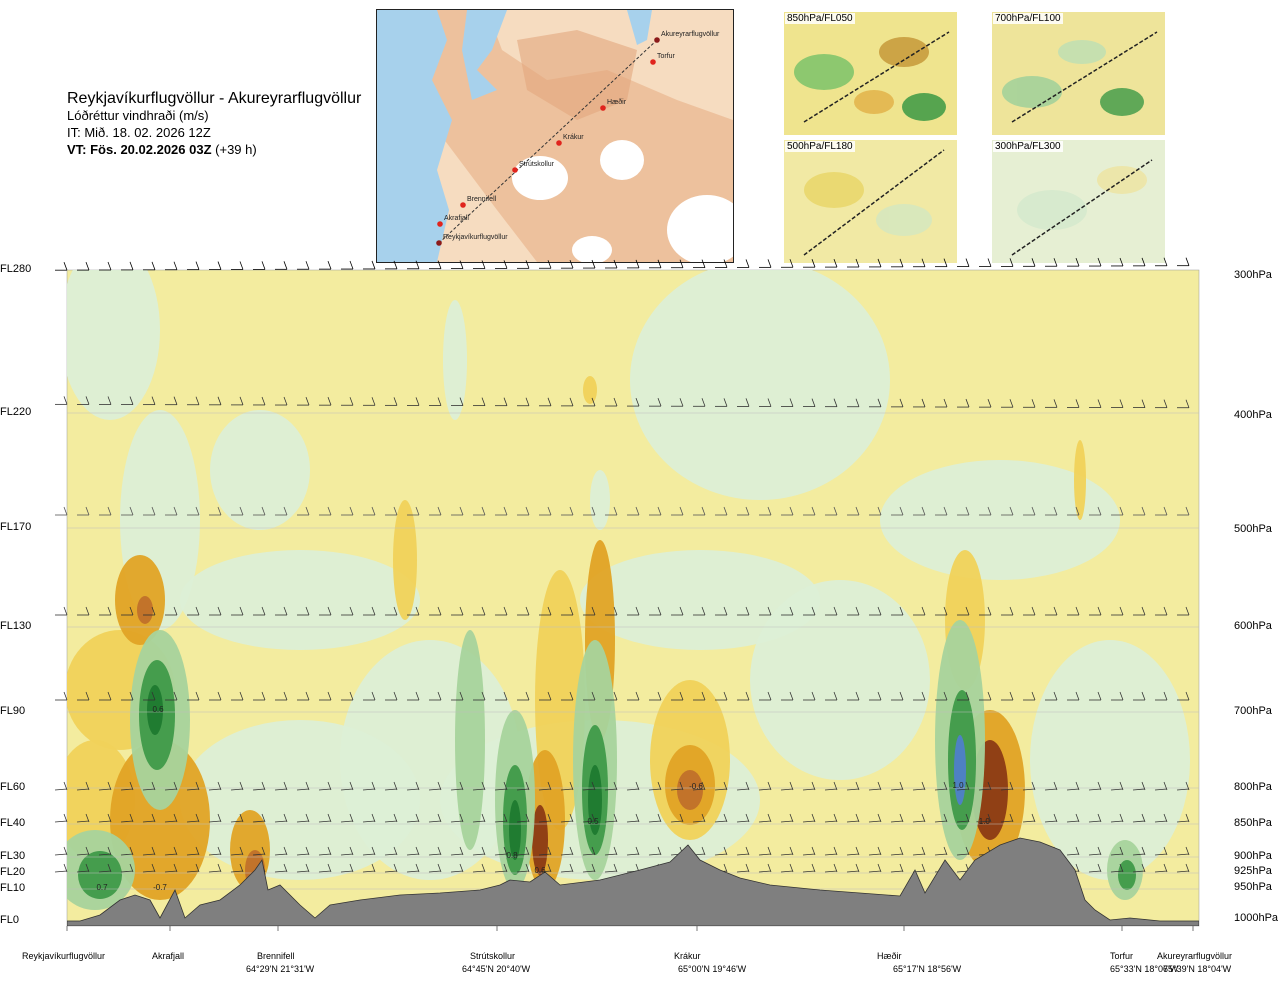  I want to click on location-name: Akureyrarflugvöllur, so click(1195, 956).